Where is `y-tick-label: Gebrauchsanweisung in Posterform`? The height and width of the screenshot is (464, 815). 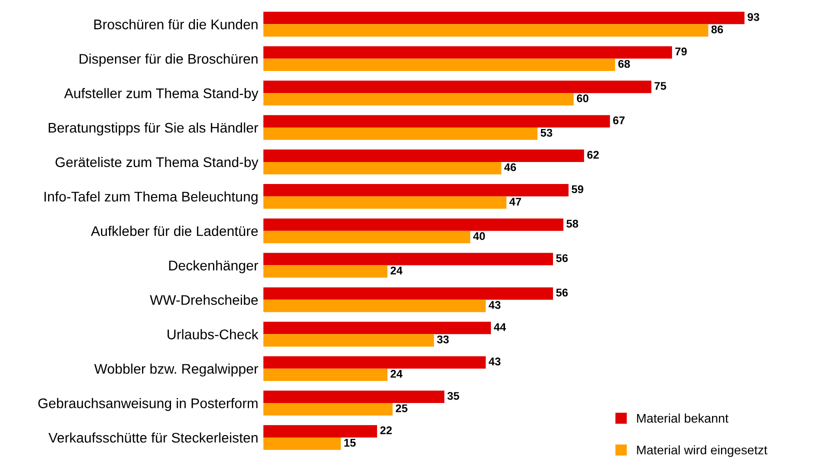 y-tick-label: Gebrauchsanweisung in Posterform is located at coordinates (148, 404).